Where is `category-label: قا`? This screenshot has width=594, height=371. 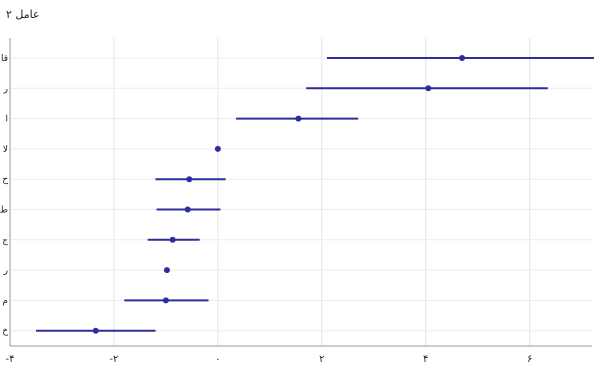 category-label: قا is located at coordinates (4, 59).